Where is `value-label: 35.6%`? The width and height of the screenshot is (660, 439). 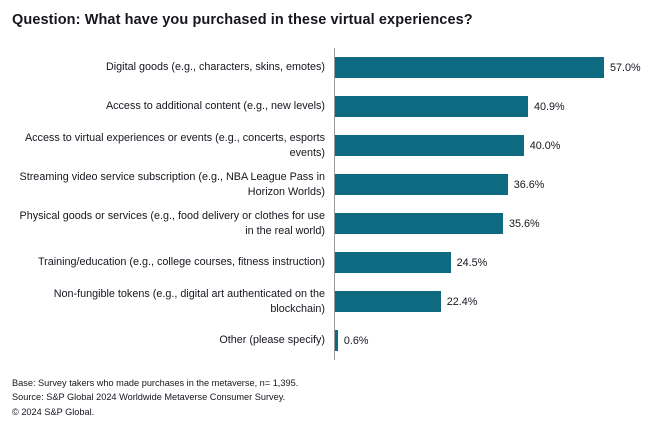 value-label: 35.6% is located at coordinates (524, 223).